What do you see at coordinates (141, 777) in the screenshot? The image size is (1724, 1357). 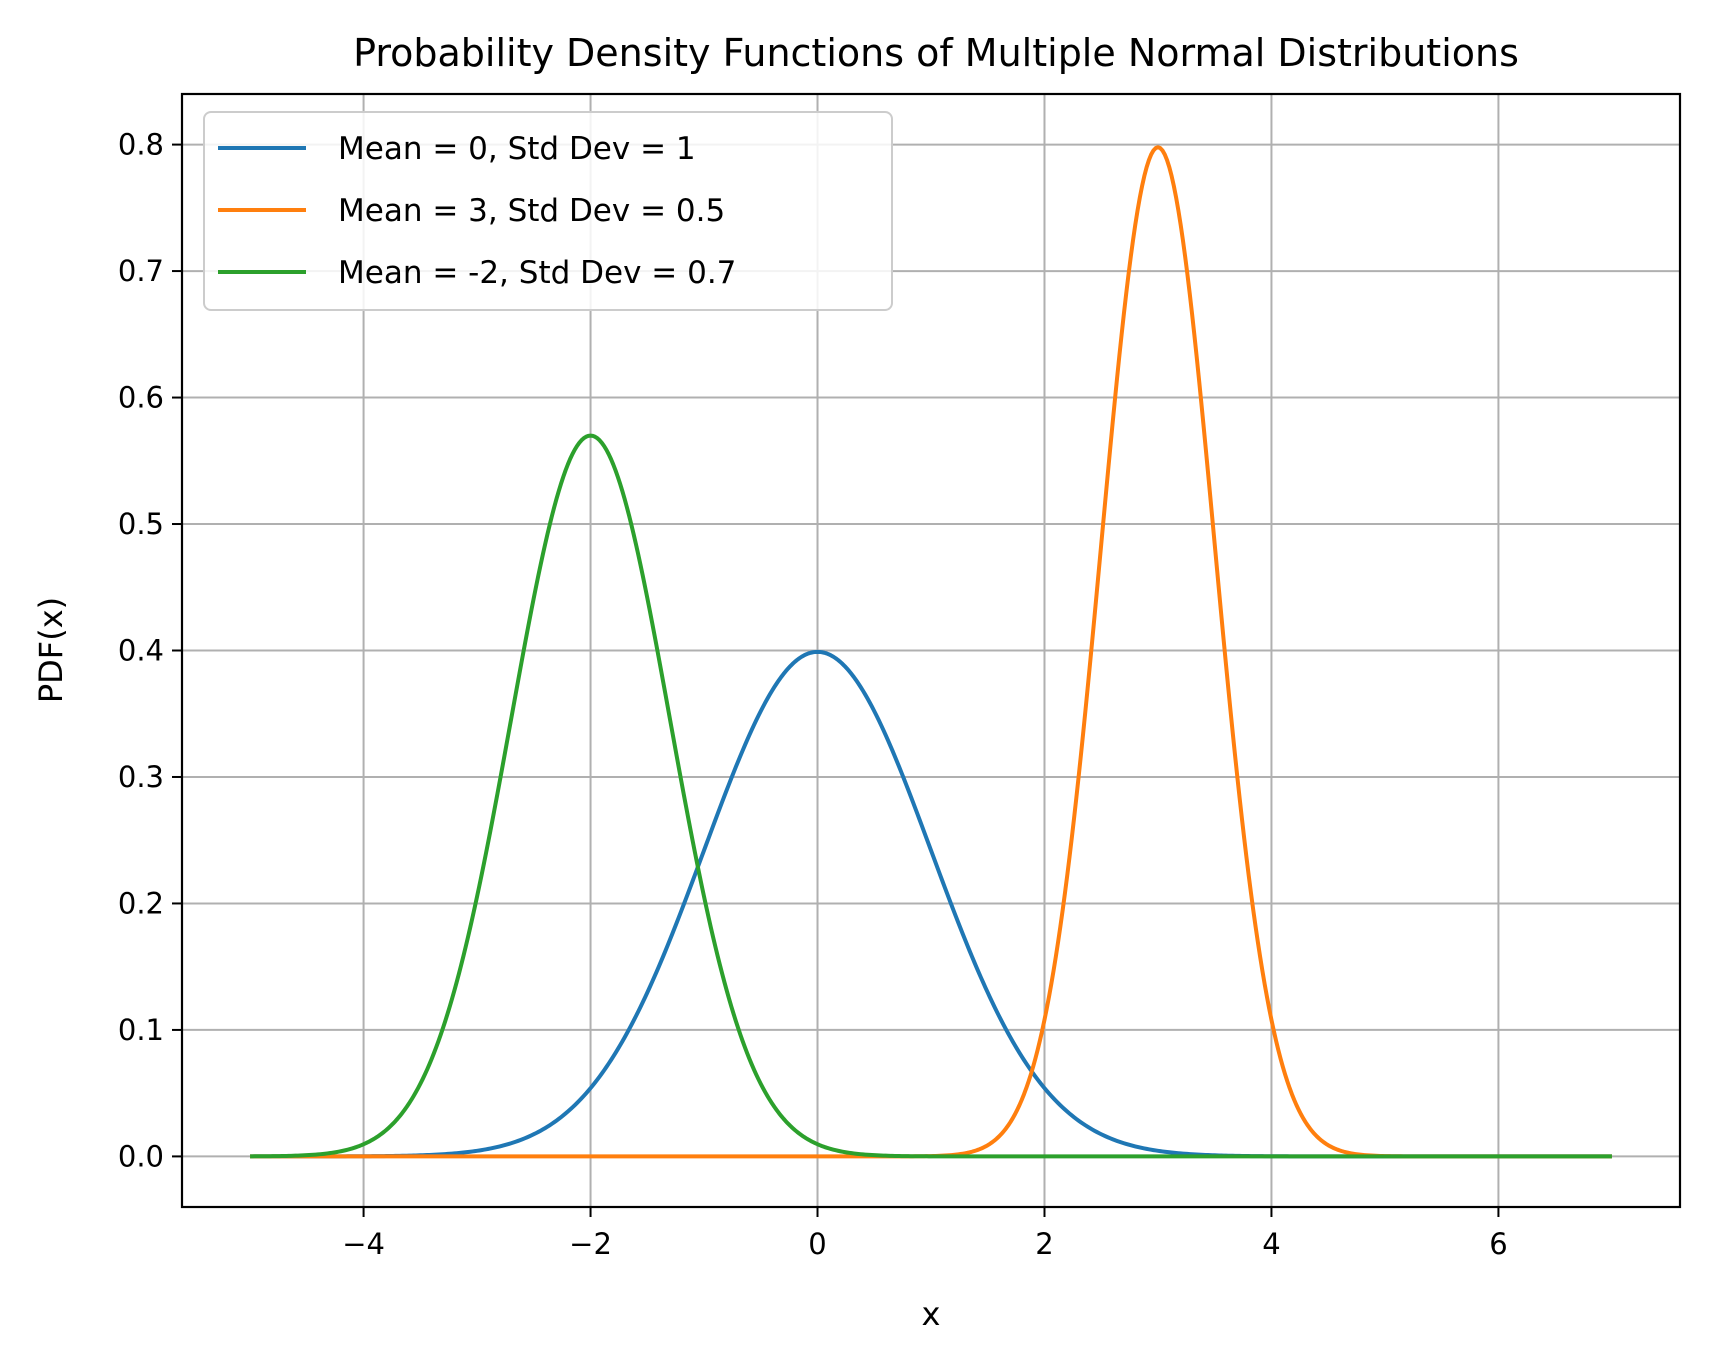 I see `y-tick-label: 0.3` at bounding box center [141, 777].